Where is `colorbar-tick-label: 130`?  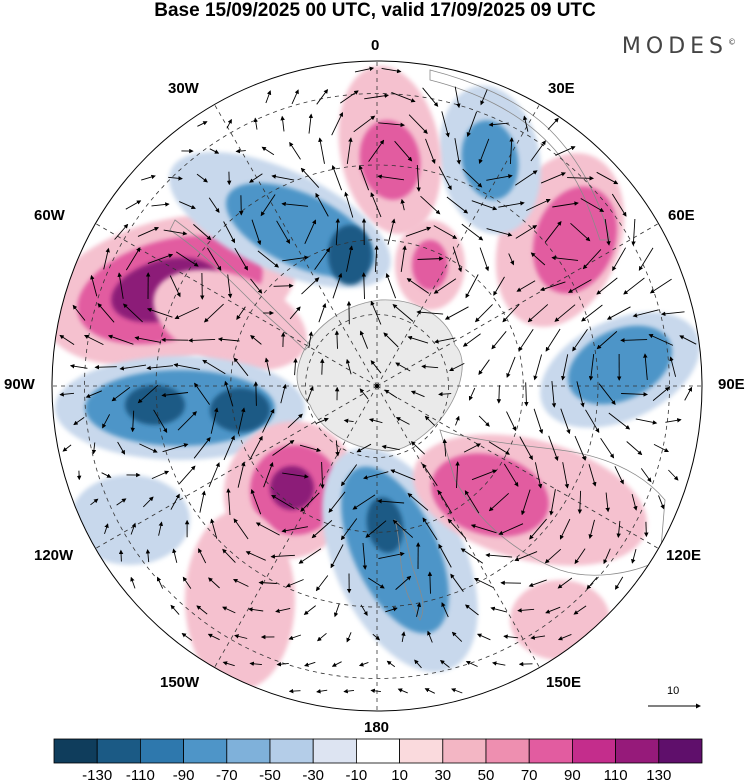 colorbar-tick-label: 130 is located at coordinates (658, 775).